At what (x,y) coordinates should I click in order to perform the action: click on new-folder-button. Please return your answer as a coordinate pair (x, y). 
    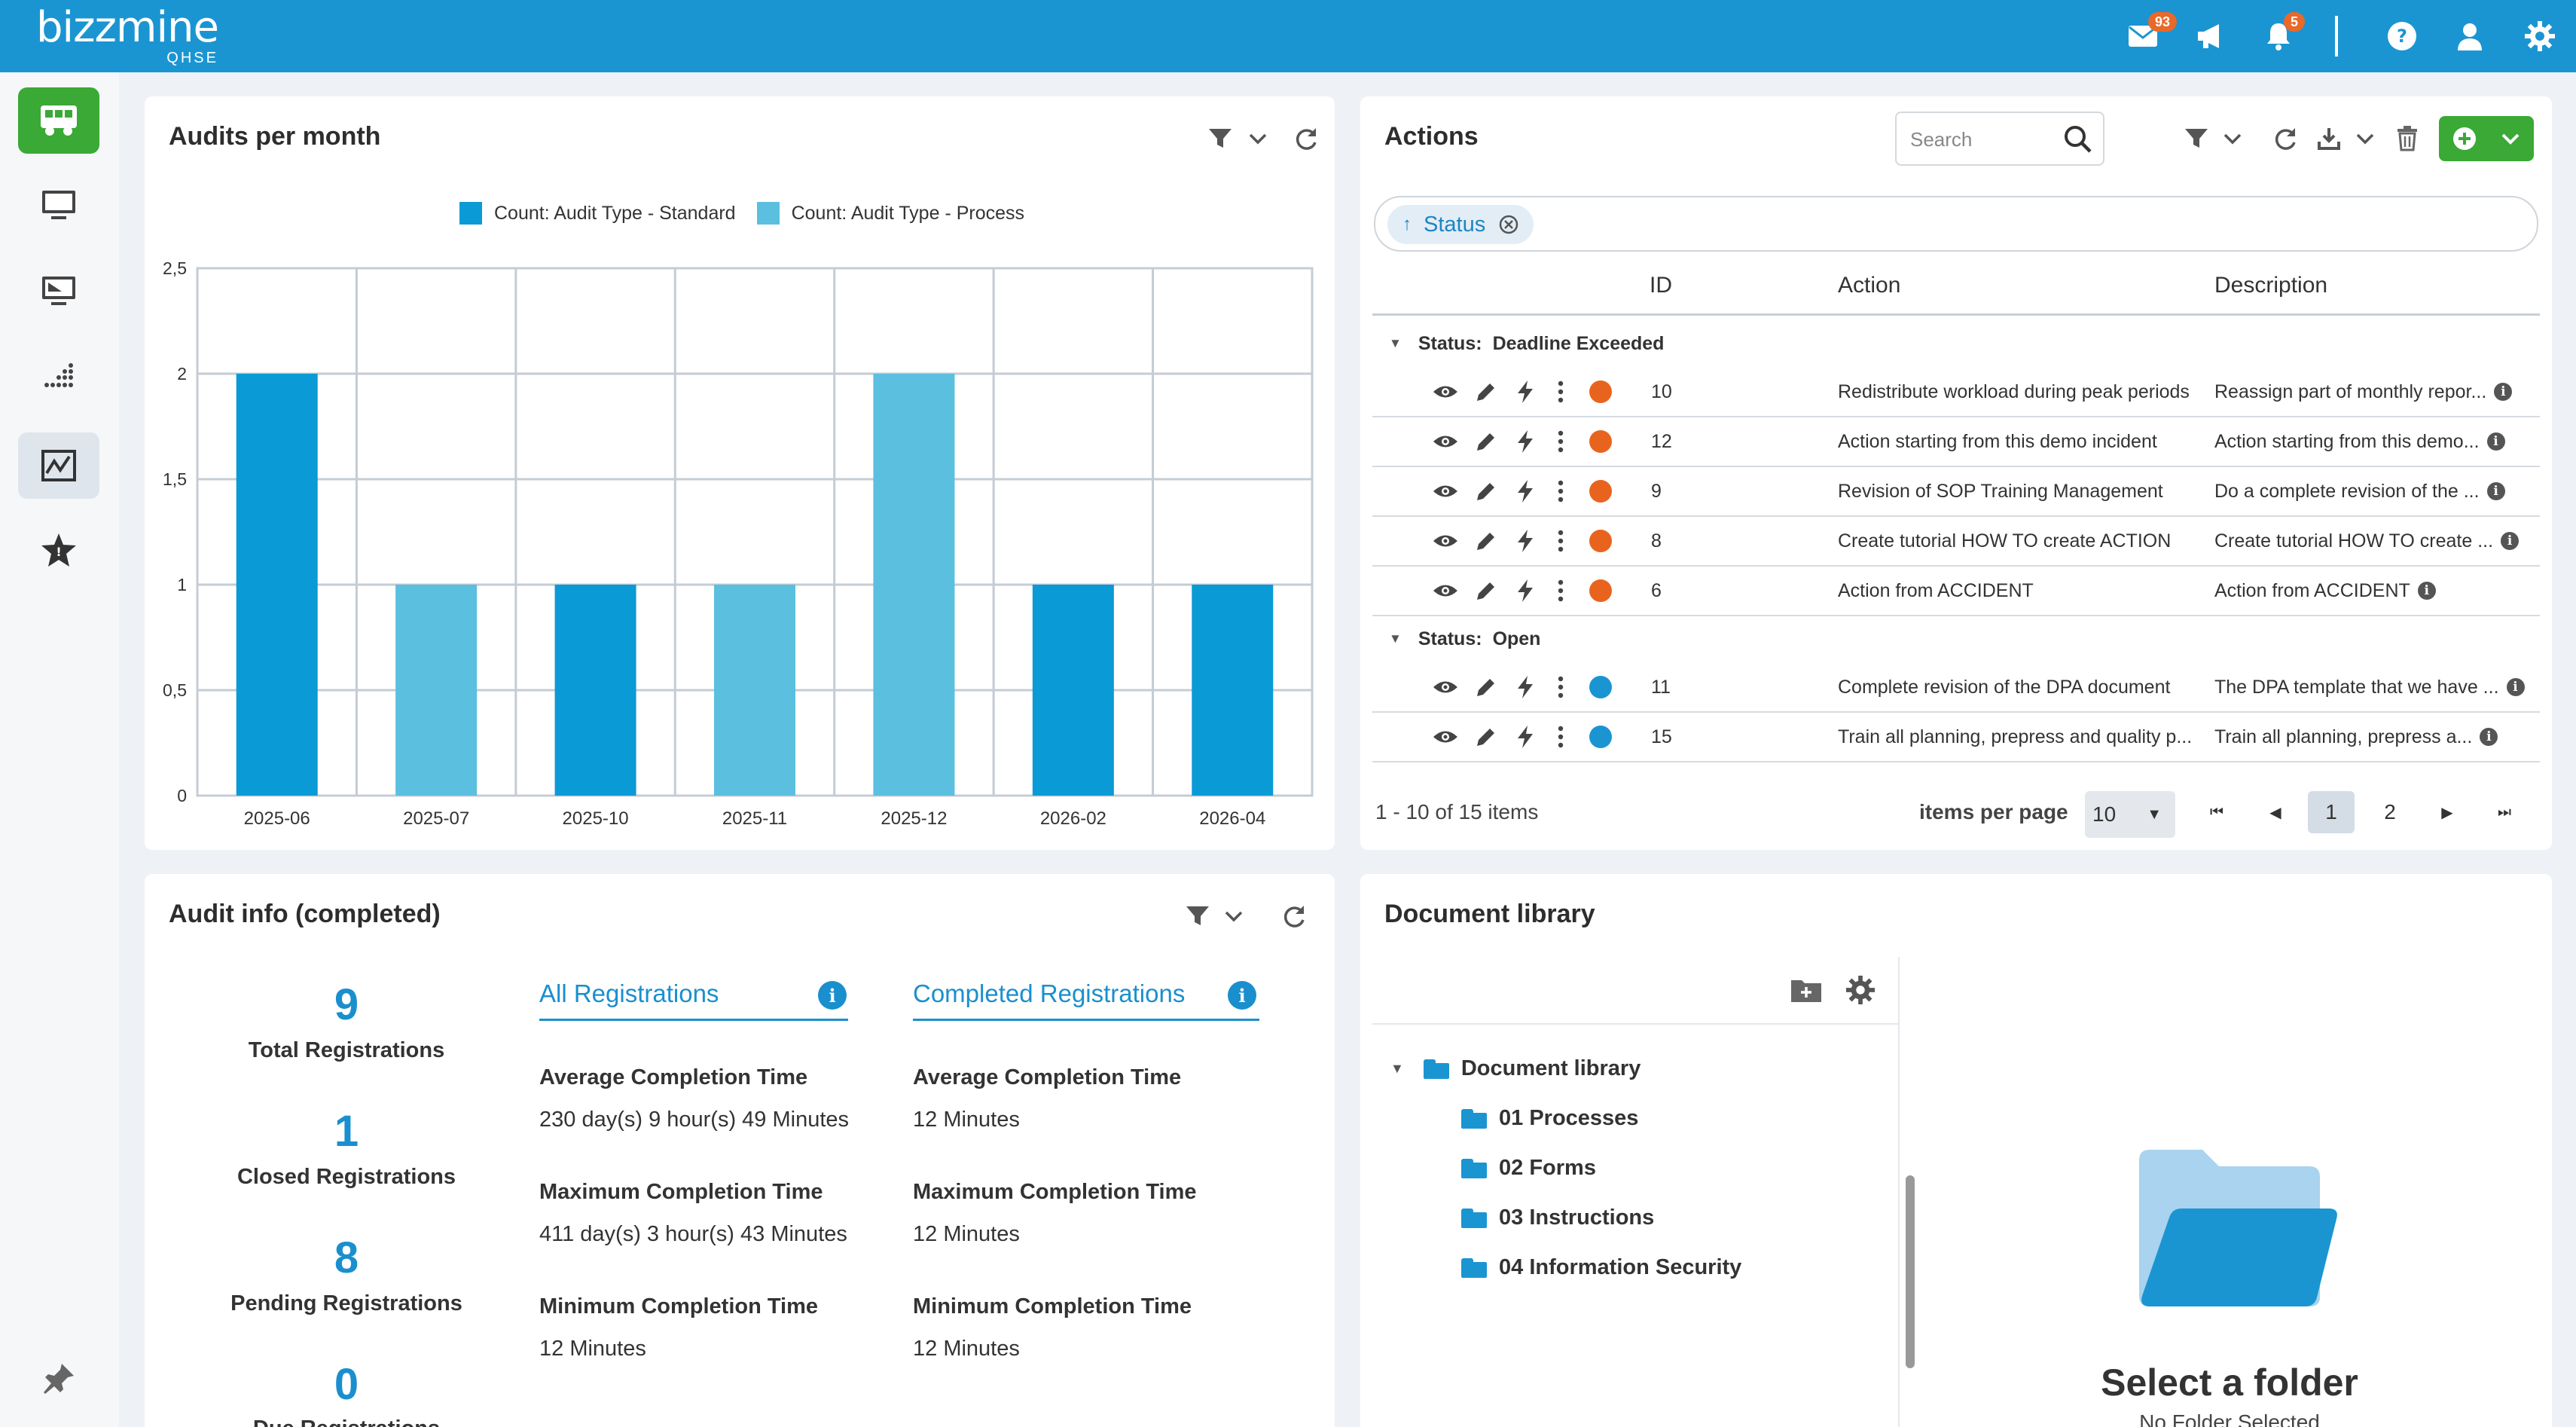
    Looking at the image, I should click on (1806, 990).